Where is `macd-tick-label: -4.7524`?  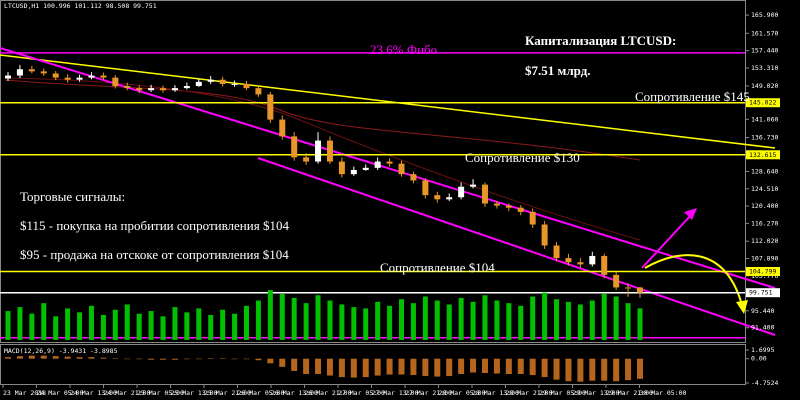
macd-tick-label: -4.7524 is located at coordinates (764, 383).